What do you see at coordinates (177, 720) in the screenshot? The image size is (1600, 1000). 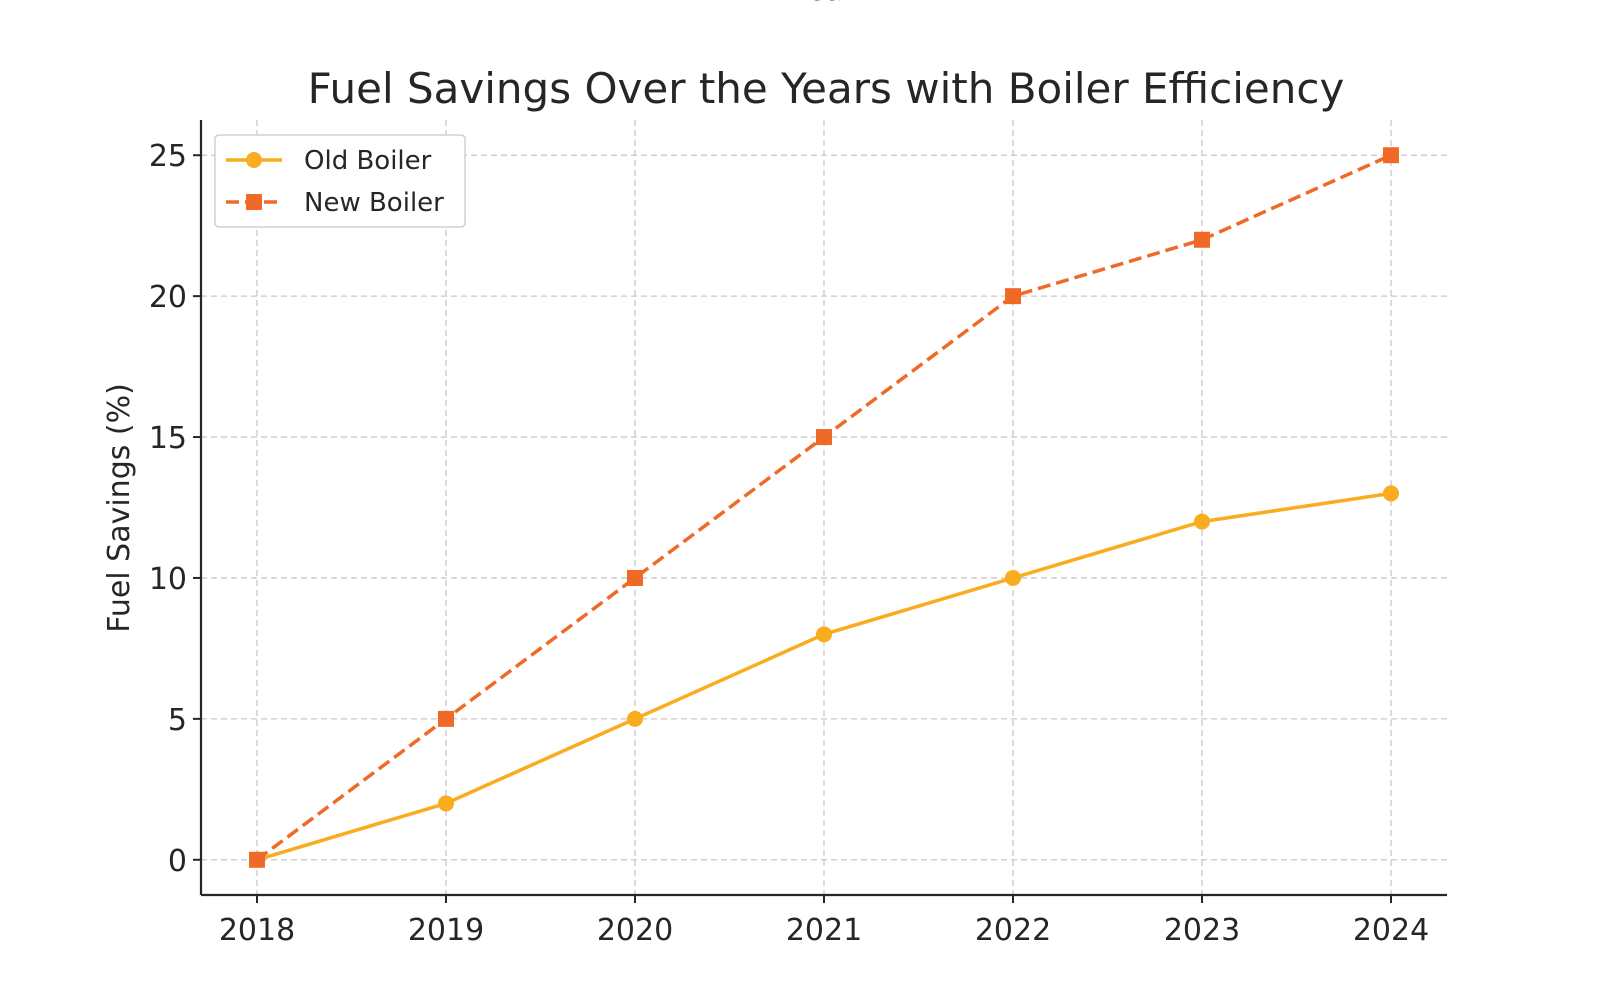 I see `y-tick-label: 5` at bounding box center [177, 720].